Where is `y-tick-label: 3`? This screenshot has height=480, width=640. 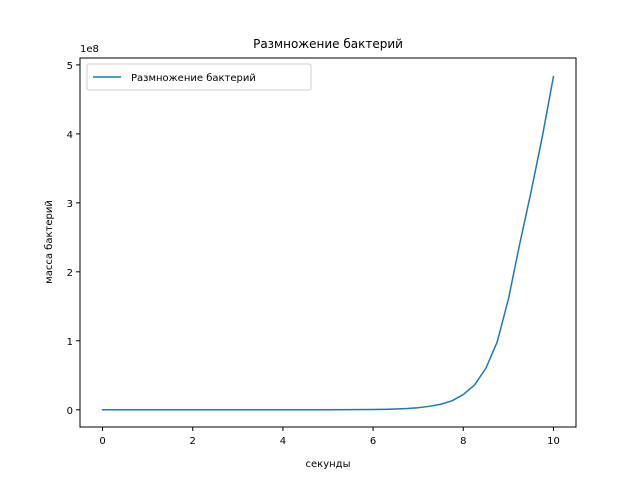 y-tick-label: 3 is located at coordinates (70, 204).